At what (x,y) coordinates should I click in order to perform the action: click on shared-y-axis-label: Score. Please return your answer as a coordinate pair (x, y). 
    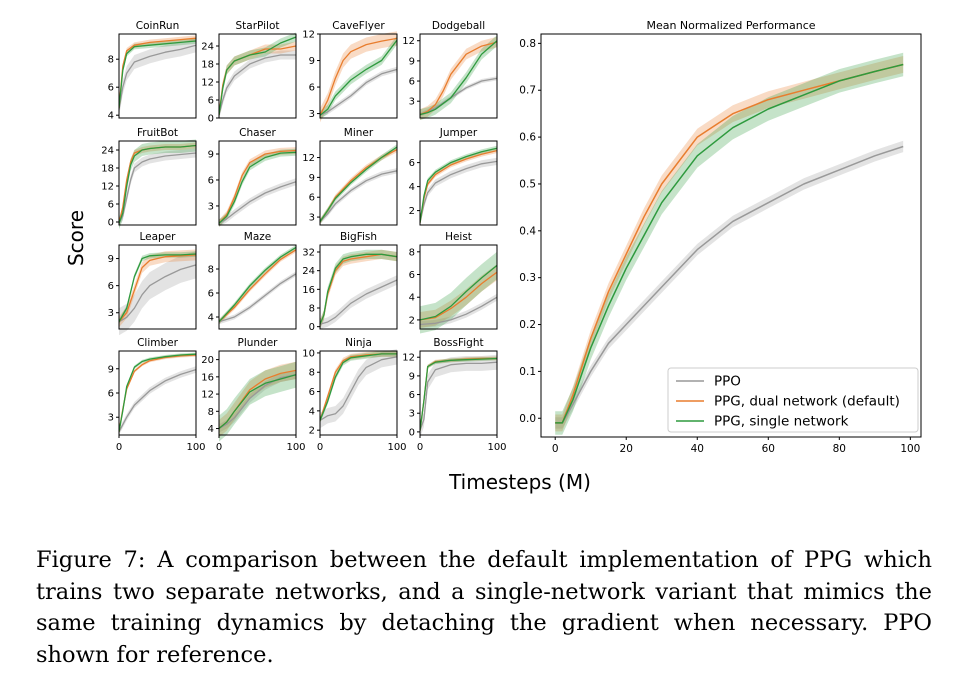
    Looking at the image, I should click on (76, 238).